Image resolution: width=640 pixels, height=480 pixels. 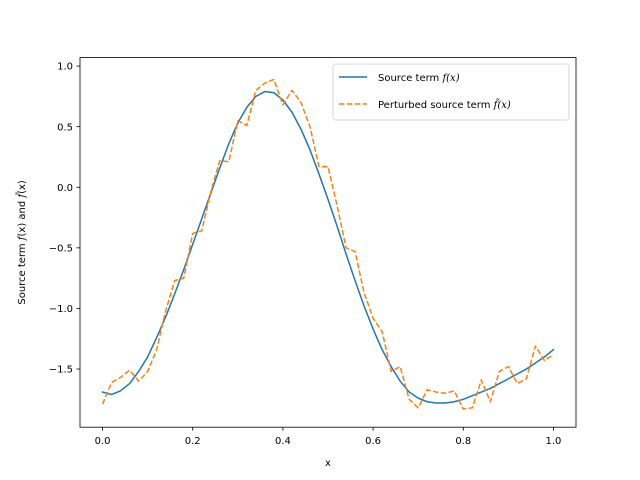 What do you see at coordinates (22, 187) in the screenshot?
I see `y-axis-label-arg2: (x)` at bounding box center [22, 187].